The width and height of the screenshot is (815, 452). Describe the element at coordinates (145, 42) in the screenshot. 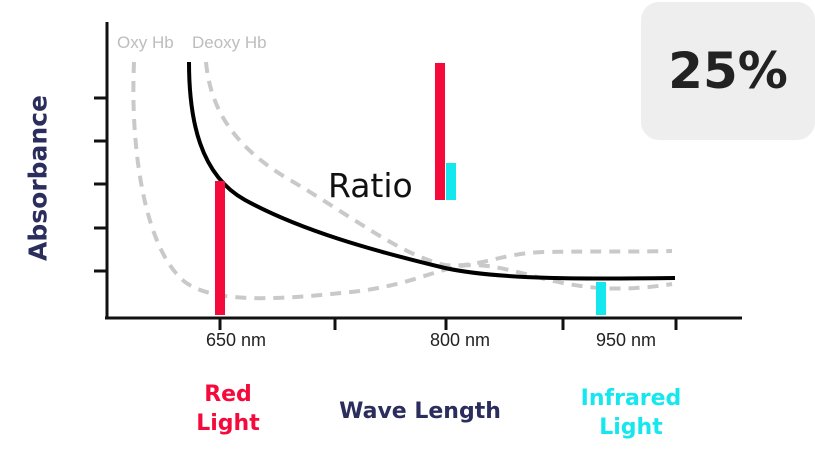

I see `series-label-oxy-hb: Oxy Hb` at that location.